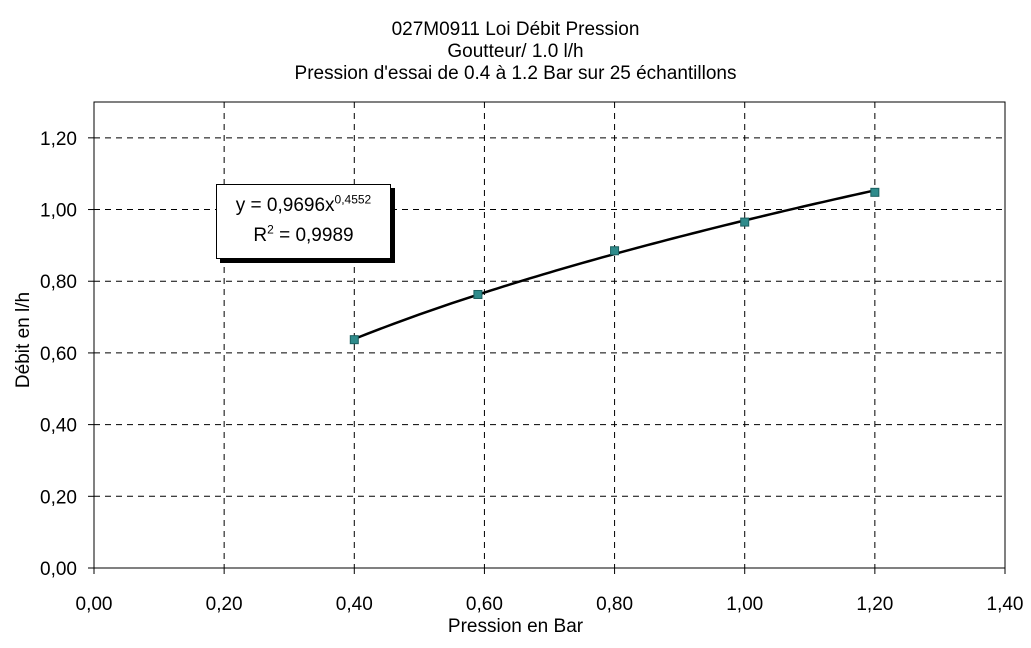  I want to click on trendline-equation-box: y = 0,9696x0,4552 R2 = 0,9989, so click(303, 221).